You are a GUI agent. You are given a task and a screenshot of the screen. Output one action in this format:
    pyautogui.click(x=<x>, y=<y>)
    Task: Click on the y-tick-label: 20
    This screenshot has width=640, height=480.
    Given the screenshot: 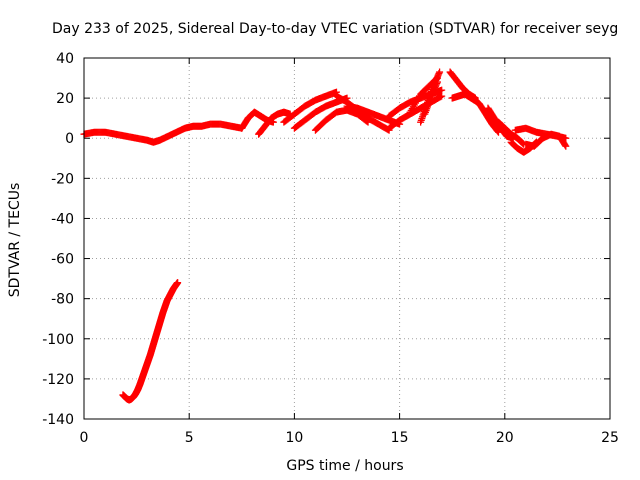 What is the action you would take?
    pyautogui.click(x=65, y=99)
    